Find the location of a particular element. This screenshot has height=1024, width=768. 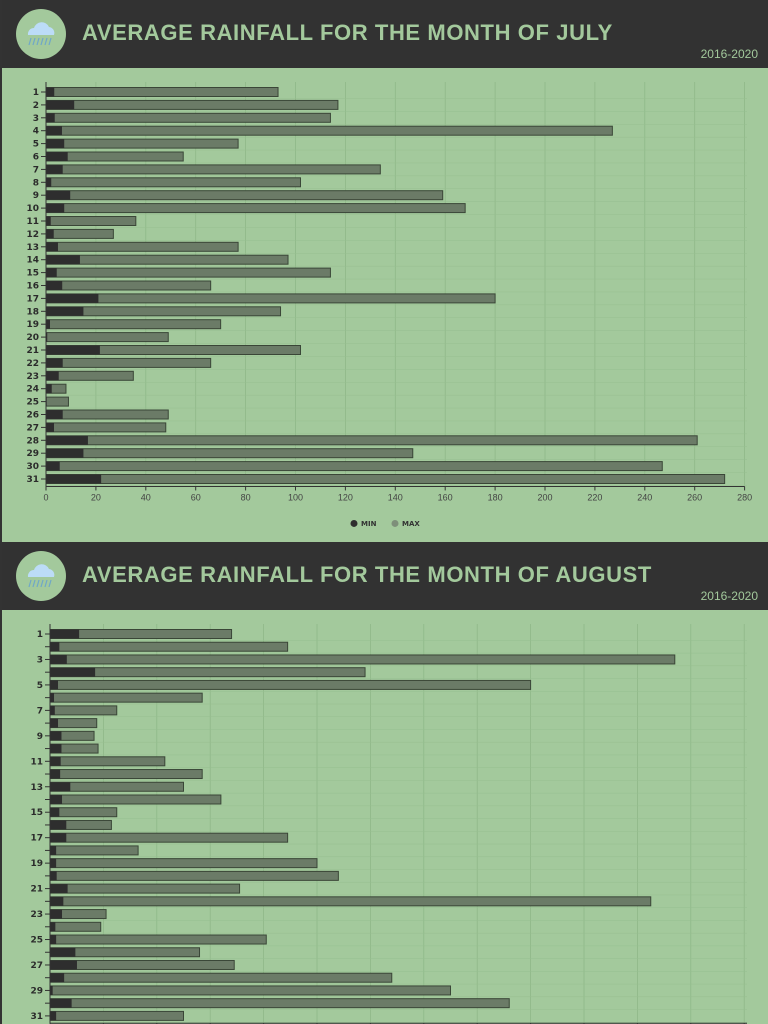

x-tick-label: 20 is located at coordinates (96, 497).